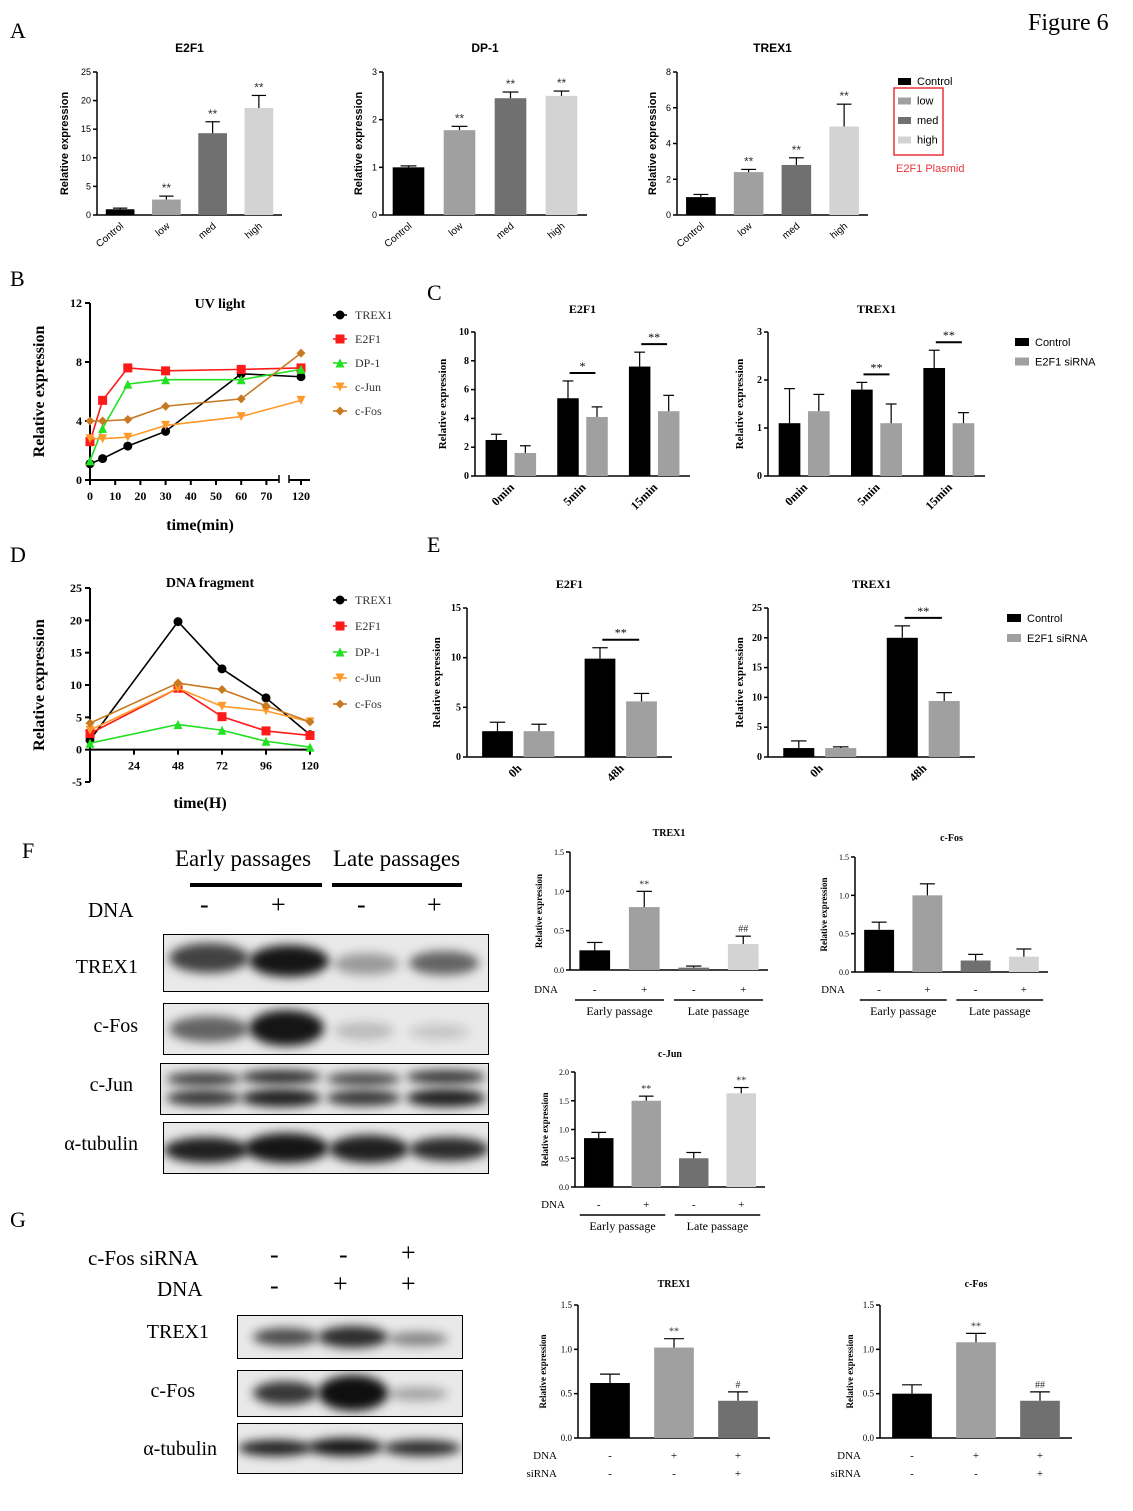 The image size is (1133, 1511). Describe the element at coordinates (1040, 1474) in the screenshot. I see `row-value: +` at that location.